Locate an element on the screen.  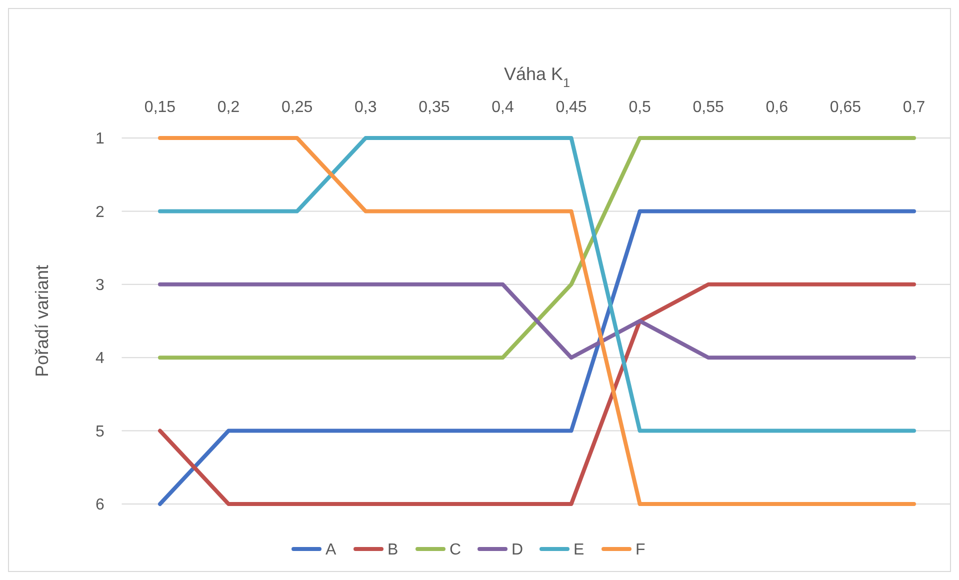
y-tick-label: 1 is located at coordinates (100, 139).